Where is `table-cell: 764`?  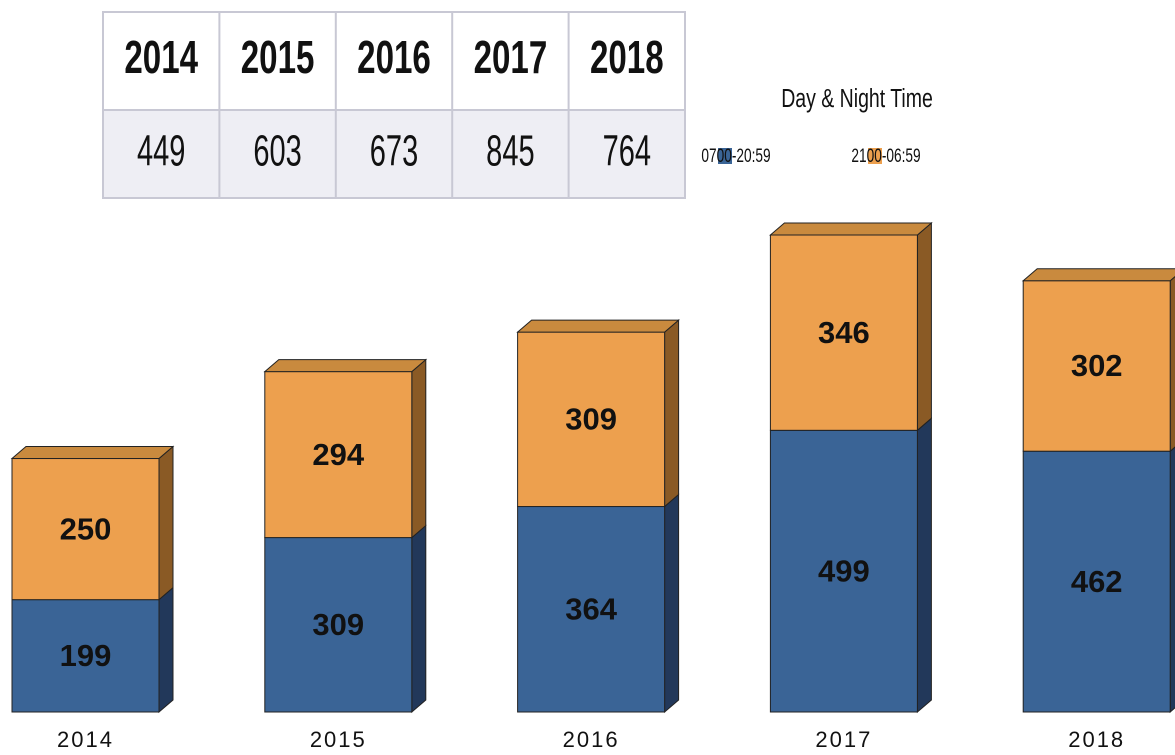
table-cell: 764 is located at coordinates (627, 150).